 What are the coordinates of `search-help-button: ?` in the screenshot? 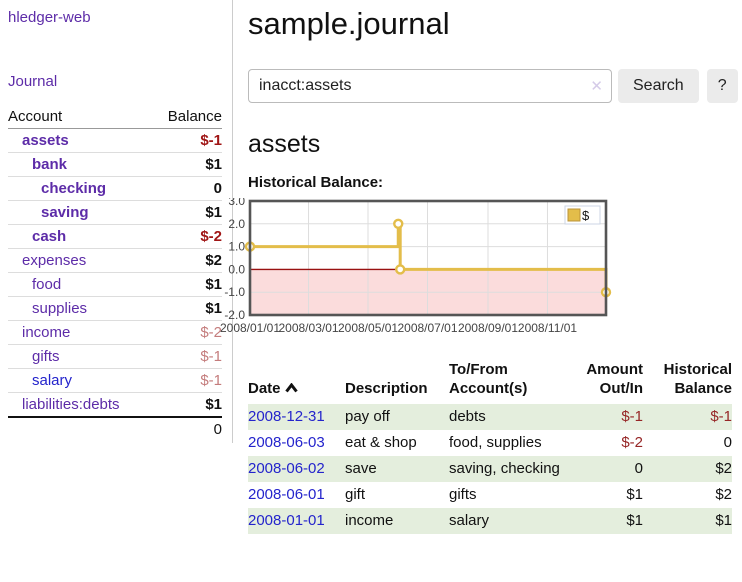 It's located at (722, 86).